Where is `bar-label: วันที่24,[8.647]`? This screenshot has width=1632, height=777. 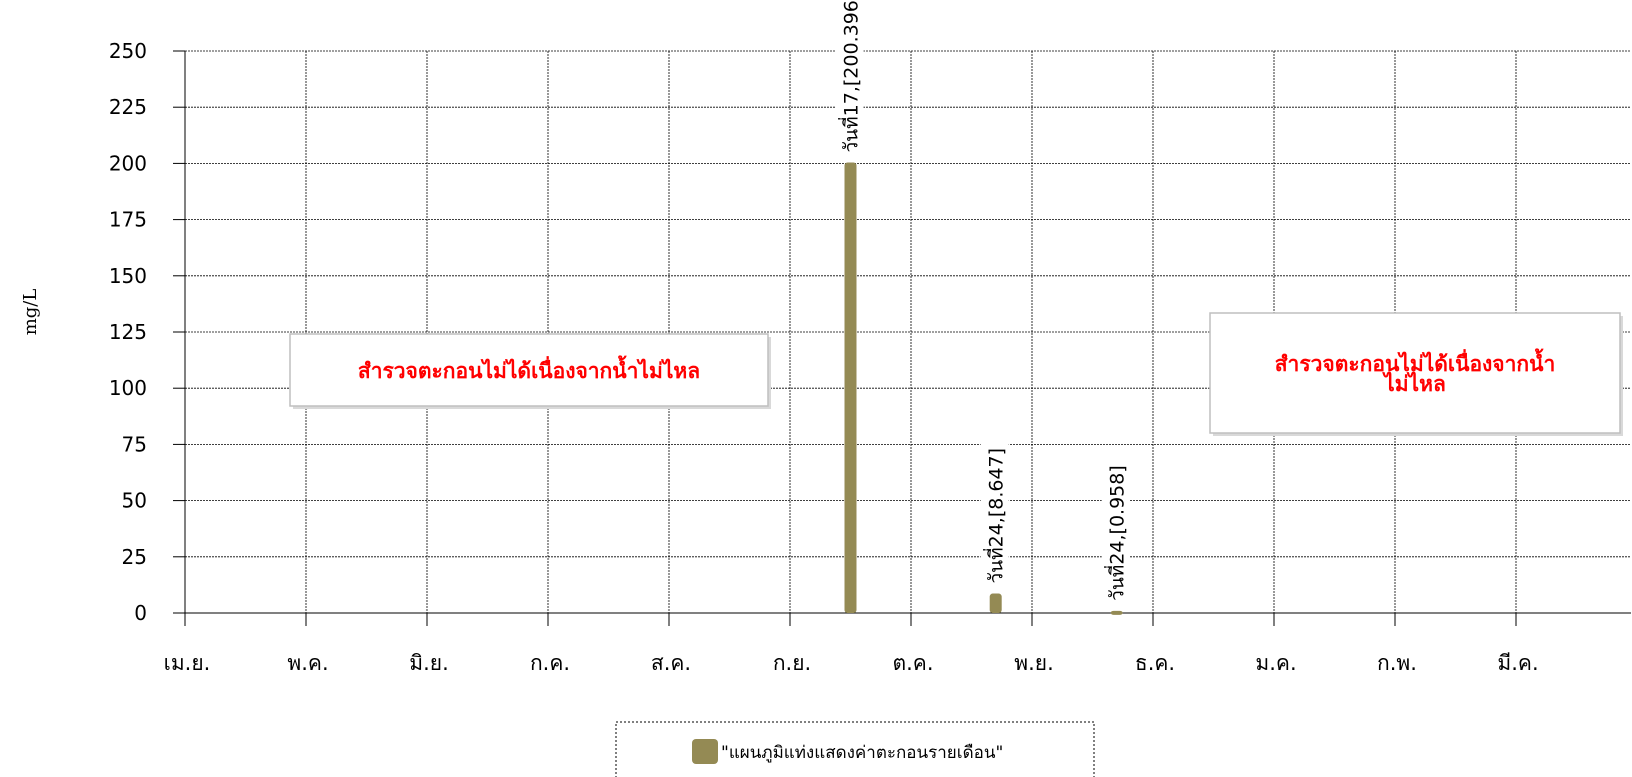 bar-label: วันที่24,[8.647] is located at coordinates (995, 516).